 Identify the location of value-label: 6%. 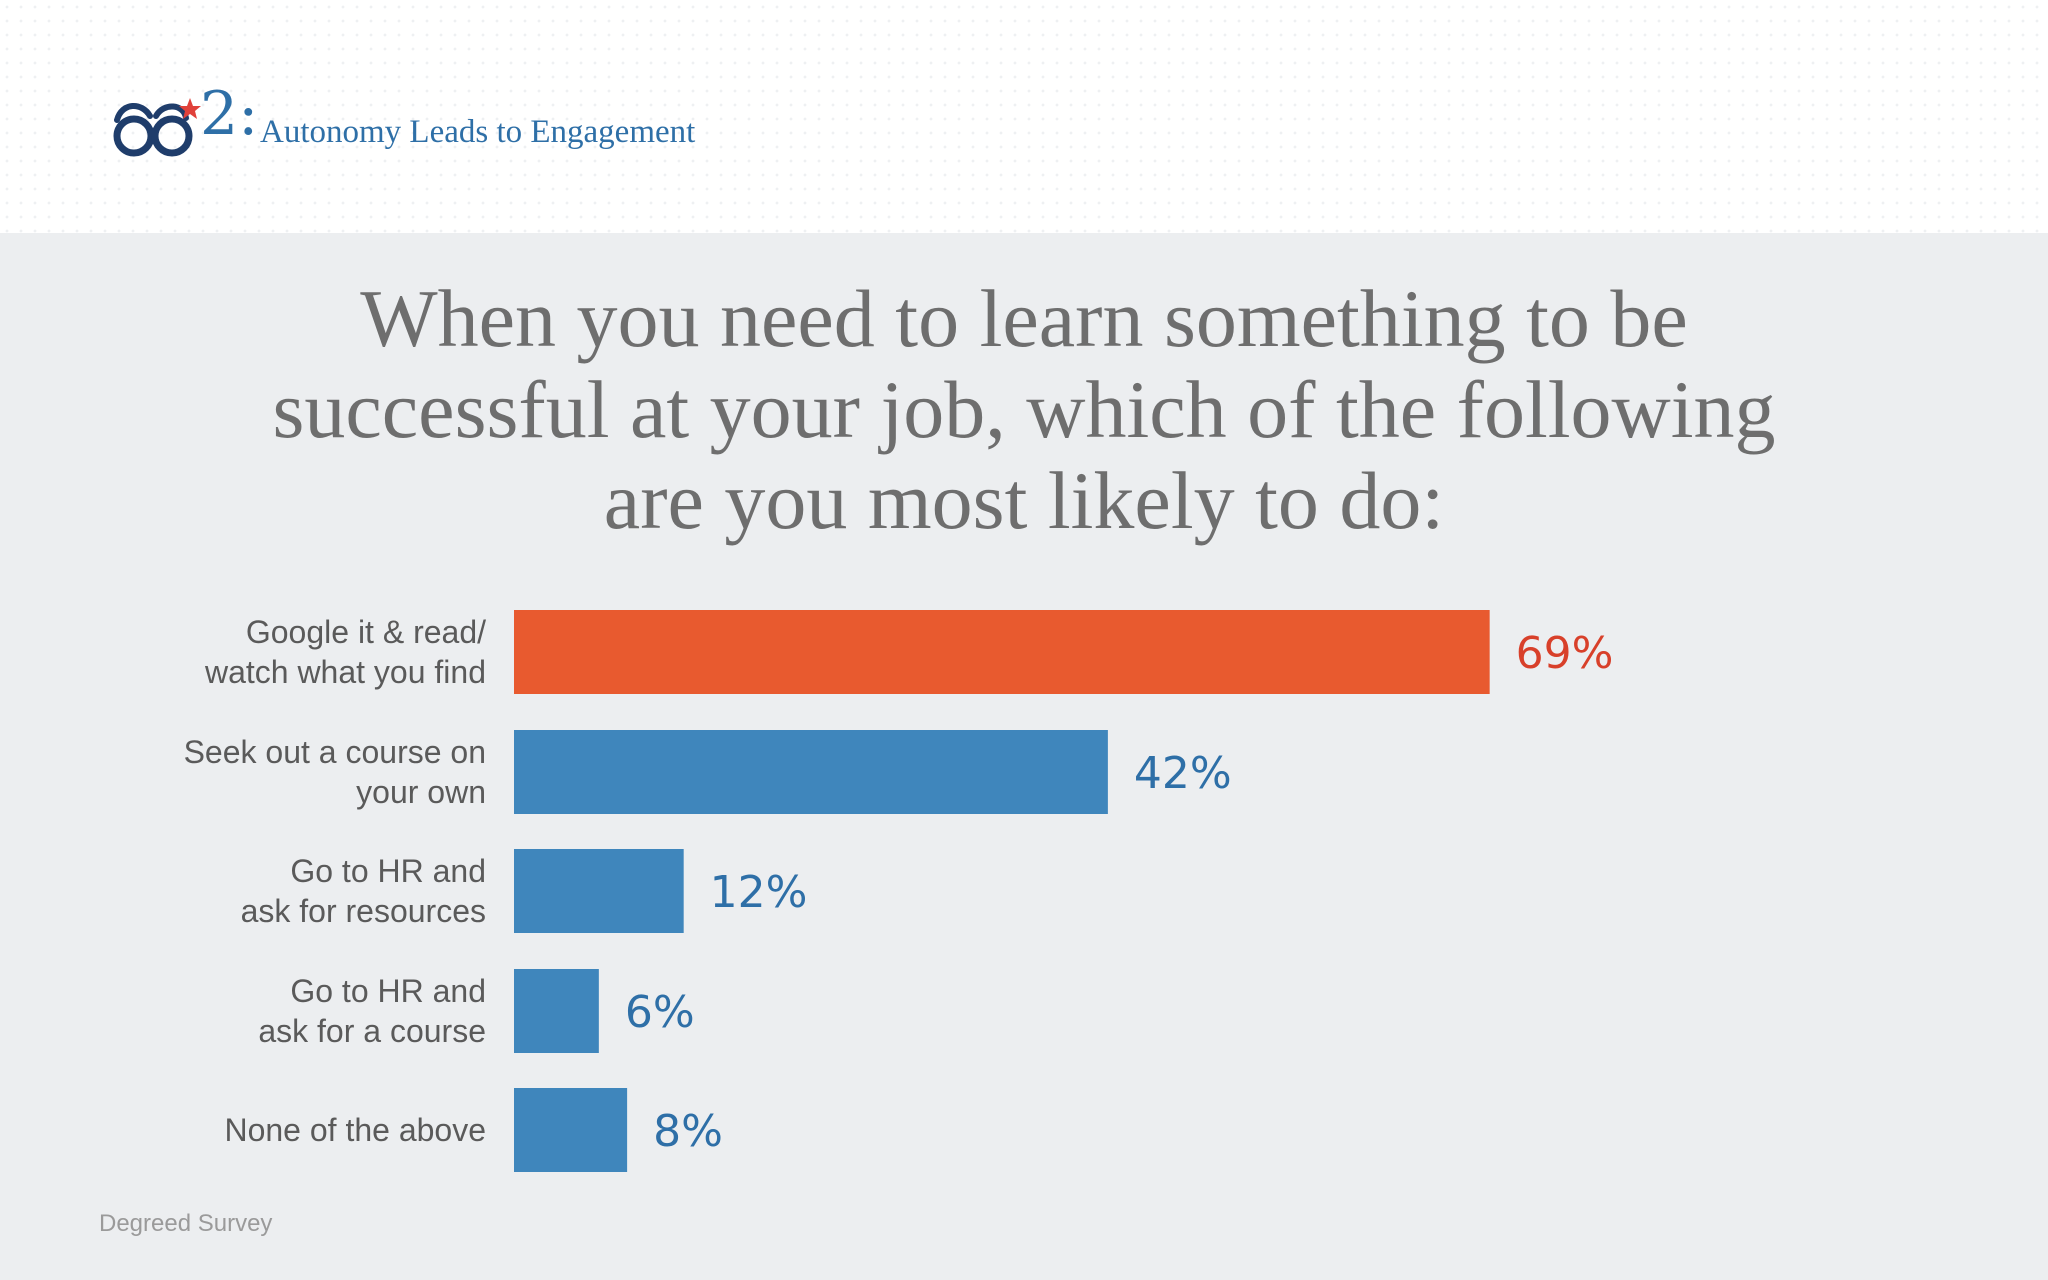
(660, 1012).